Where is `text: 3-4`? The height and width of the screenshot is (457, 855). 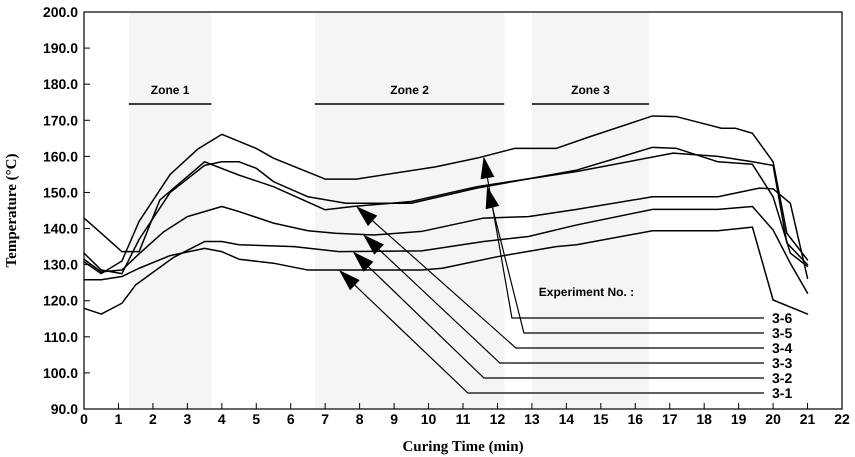 text: 3-4 is located at coordinates (782, 348).